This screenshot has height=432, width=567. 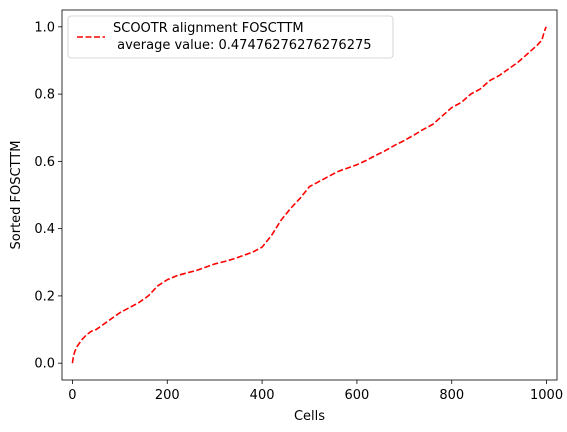 I want to click on y-tick-label: 0.4, so click(x=44, y=229).